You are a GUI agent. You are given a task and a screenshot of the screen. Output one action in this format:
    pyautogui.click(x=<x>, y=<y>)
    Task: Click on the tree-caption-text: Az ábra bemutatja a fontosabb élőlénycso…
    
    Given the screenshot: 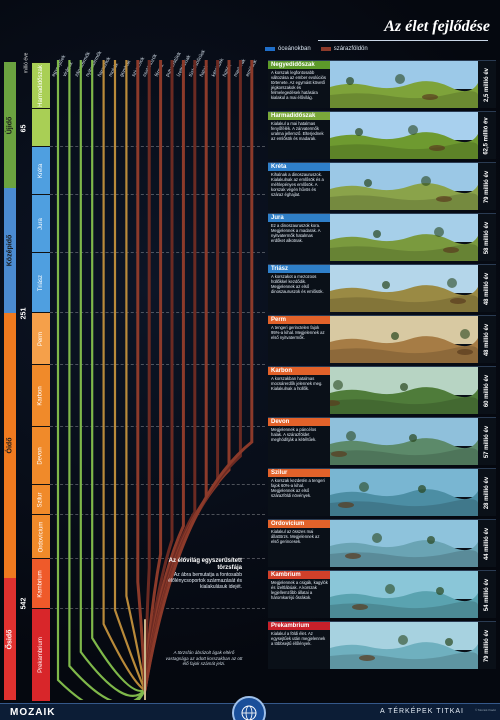 What is the action you would take?
    pyautogui.click(x=205, y=581)
    